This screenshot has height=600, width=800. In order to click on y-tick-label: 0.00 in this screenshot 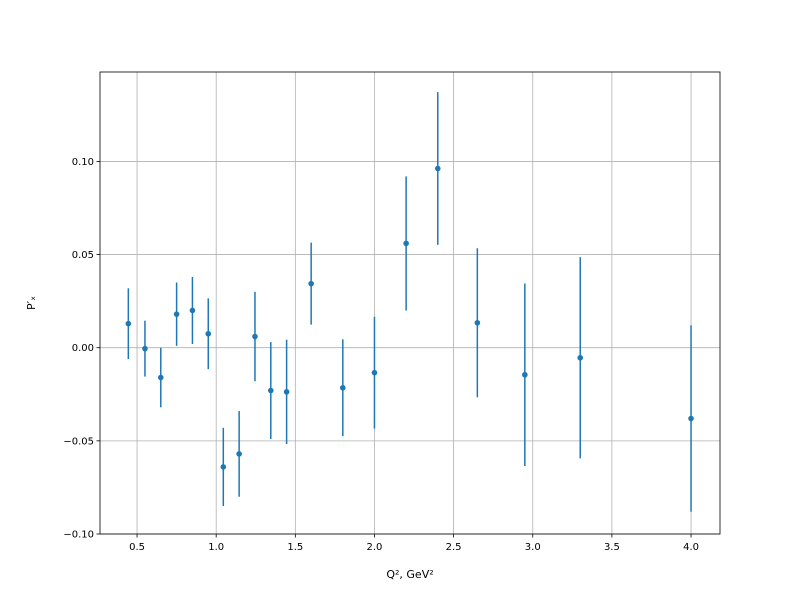, I will do `click(83, 348)`.